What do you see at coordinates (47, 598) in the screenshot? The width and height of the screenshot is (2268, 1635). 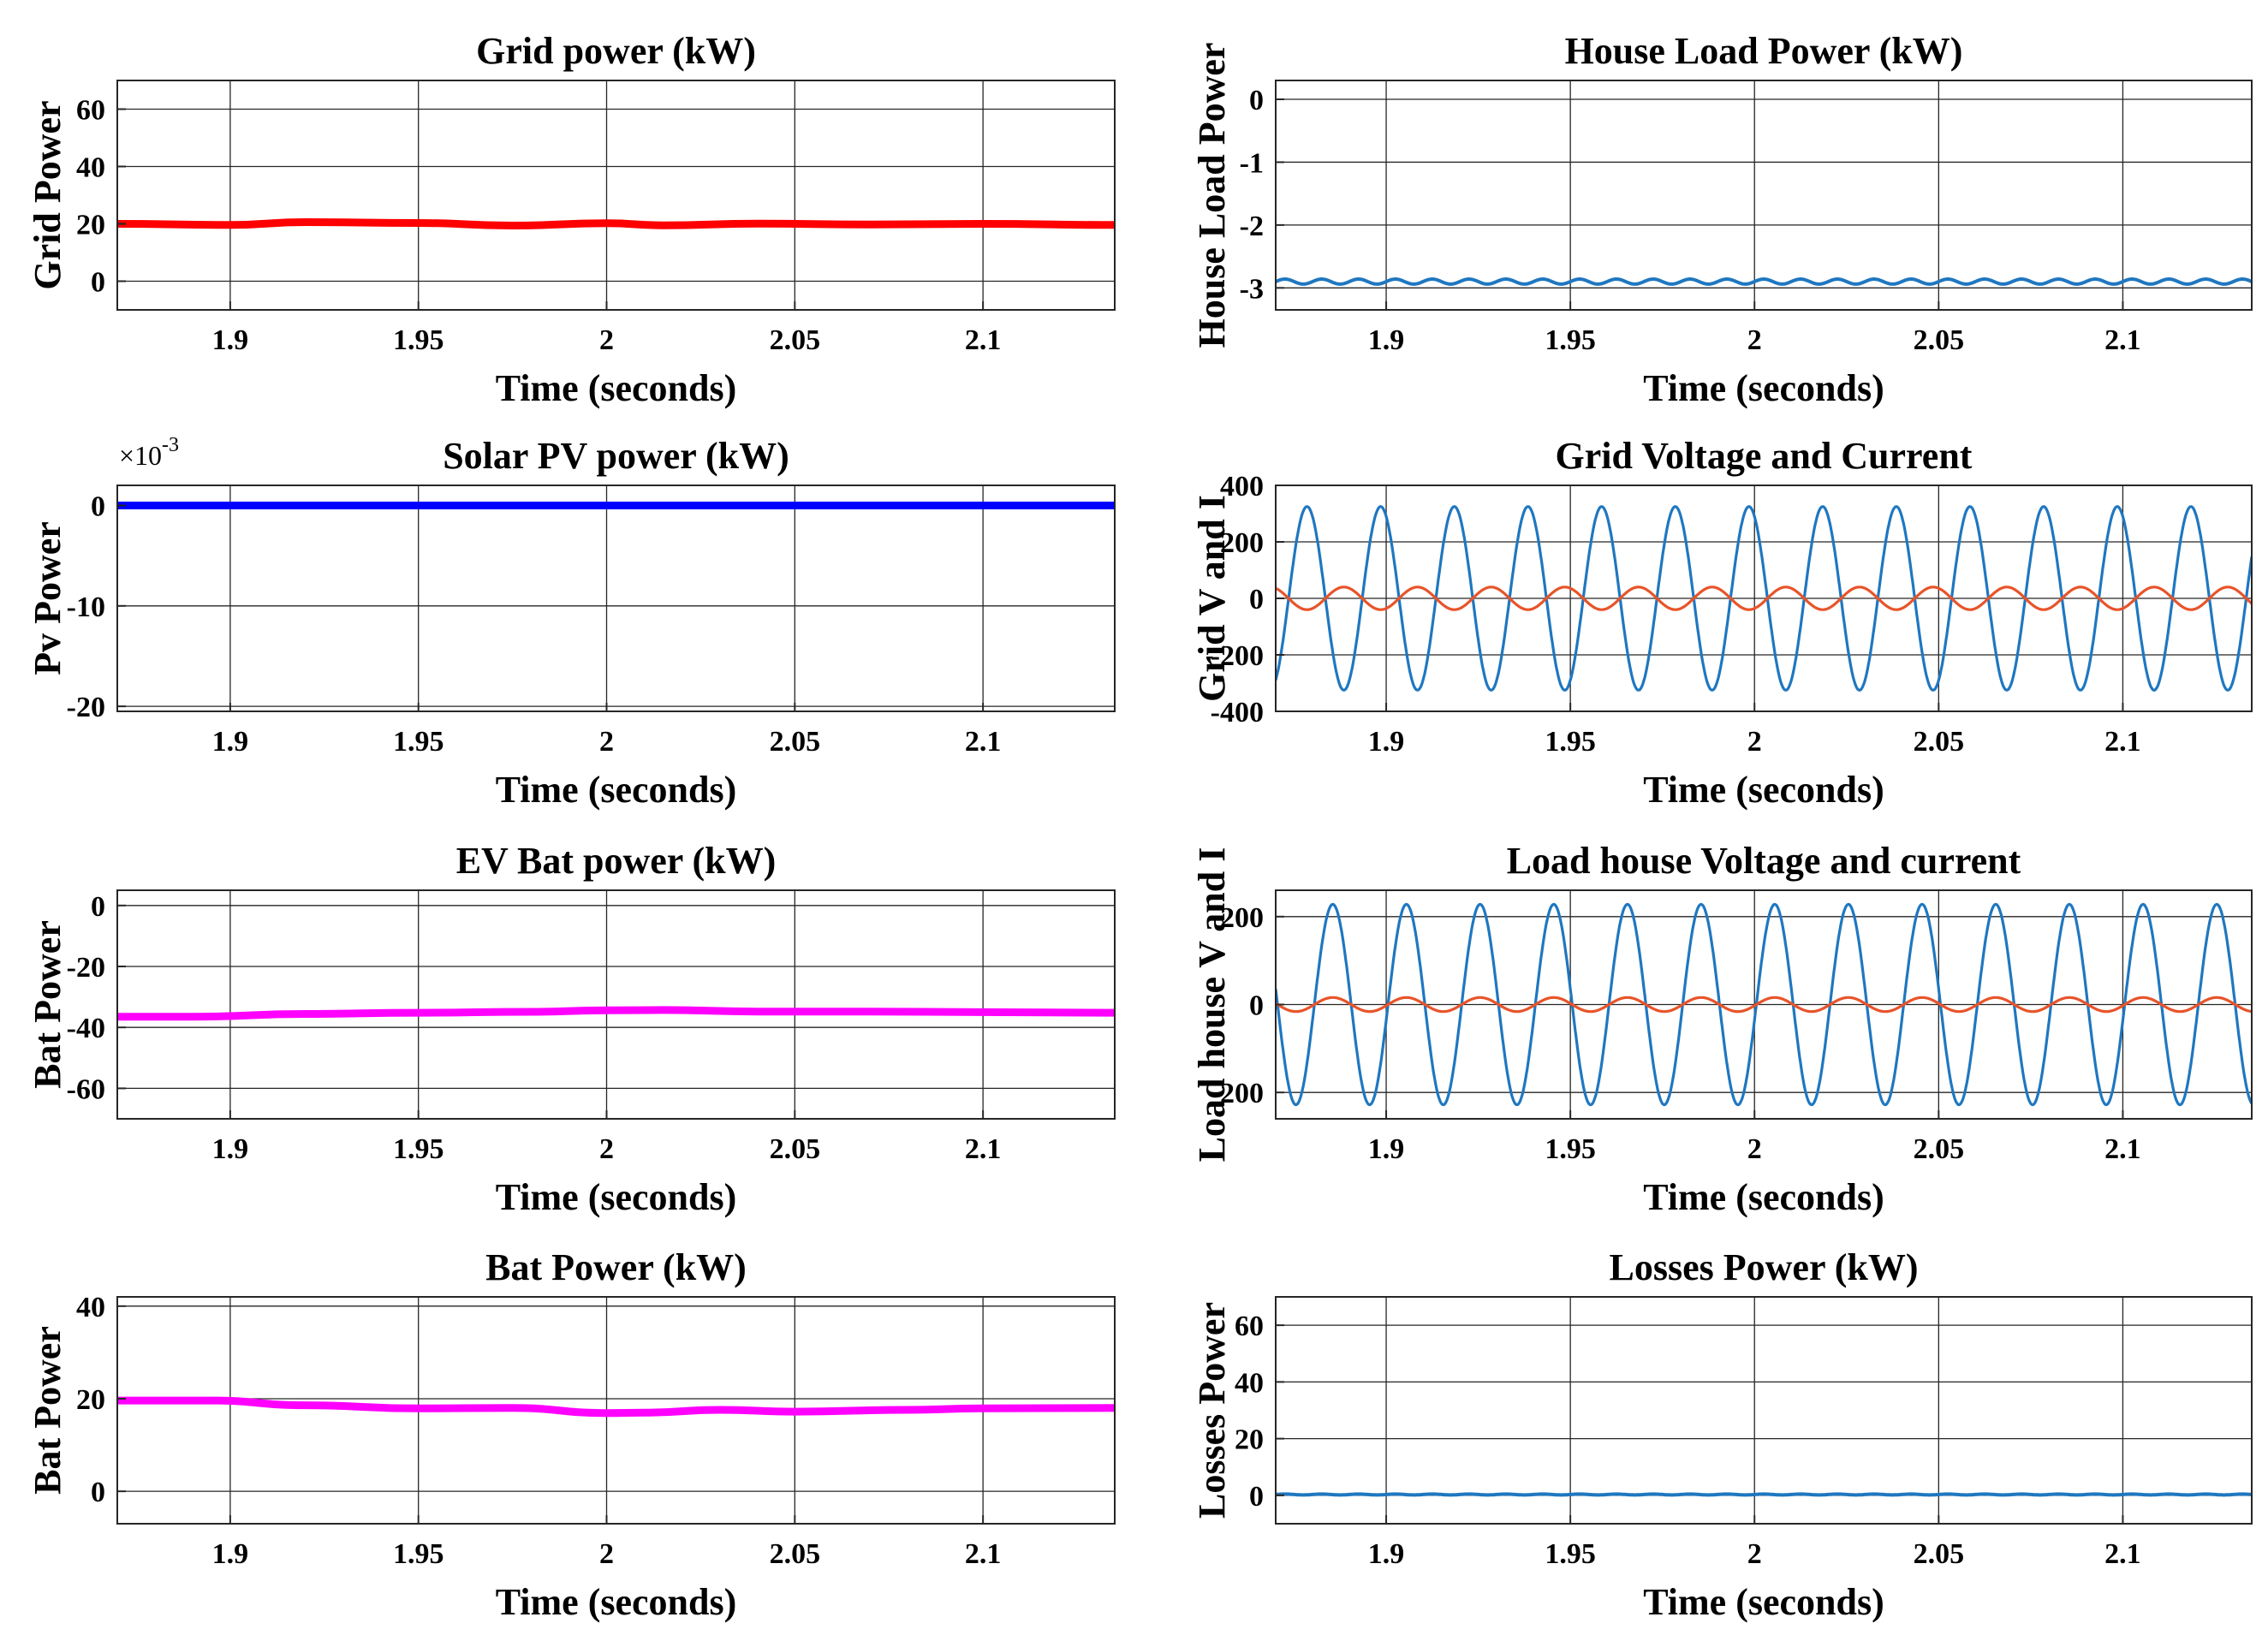 I see `y-axis-label: Pv Power` at bounding box center [47, 598].